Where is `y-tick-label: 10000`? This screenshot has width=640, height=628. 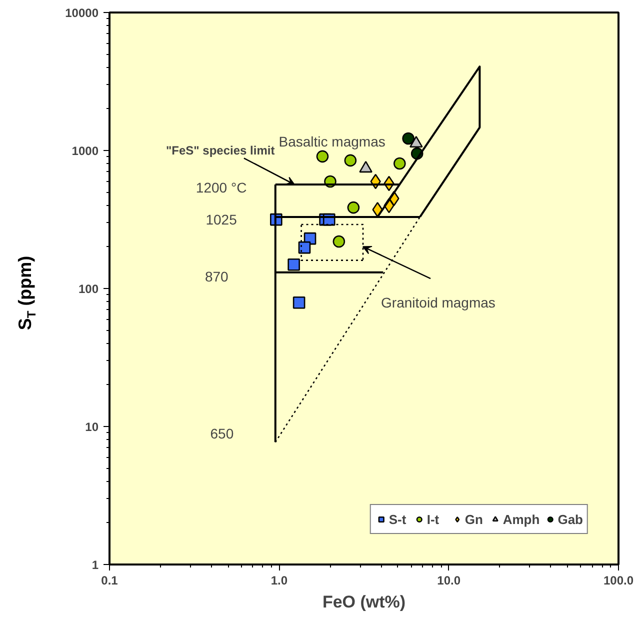
y-tick-label: 10000 is located at coordinates (82, 13).